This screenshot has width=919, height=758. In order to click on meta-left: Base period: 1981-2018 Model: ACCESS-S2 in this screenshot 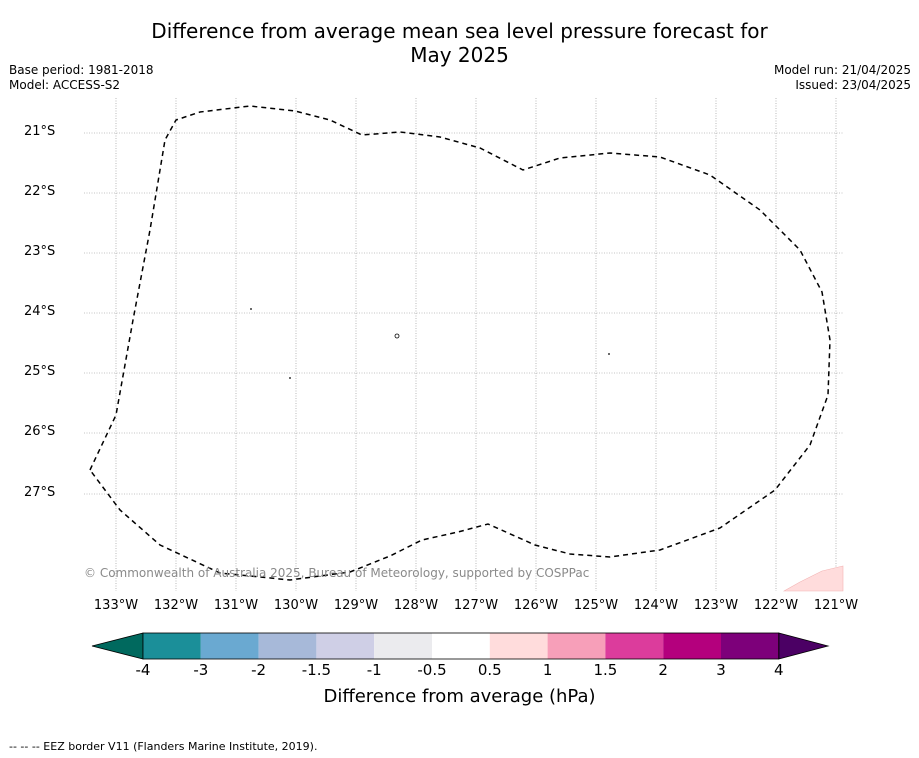, I will do `click(81, 78)`.